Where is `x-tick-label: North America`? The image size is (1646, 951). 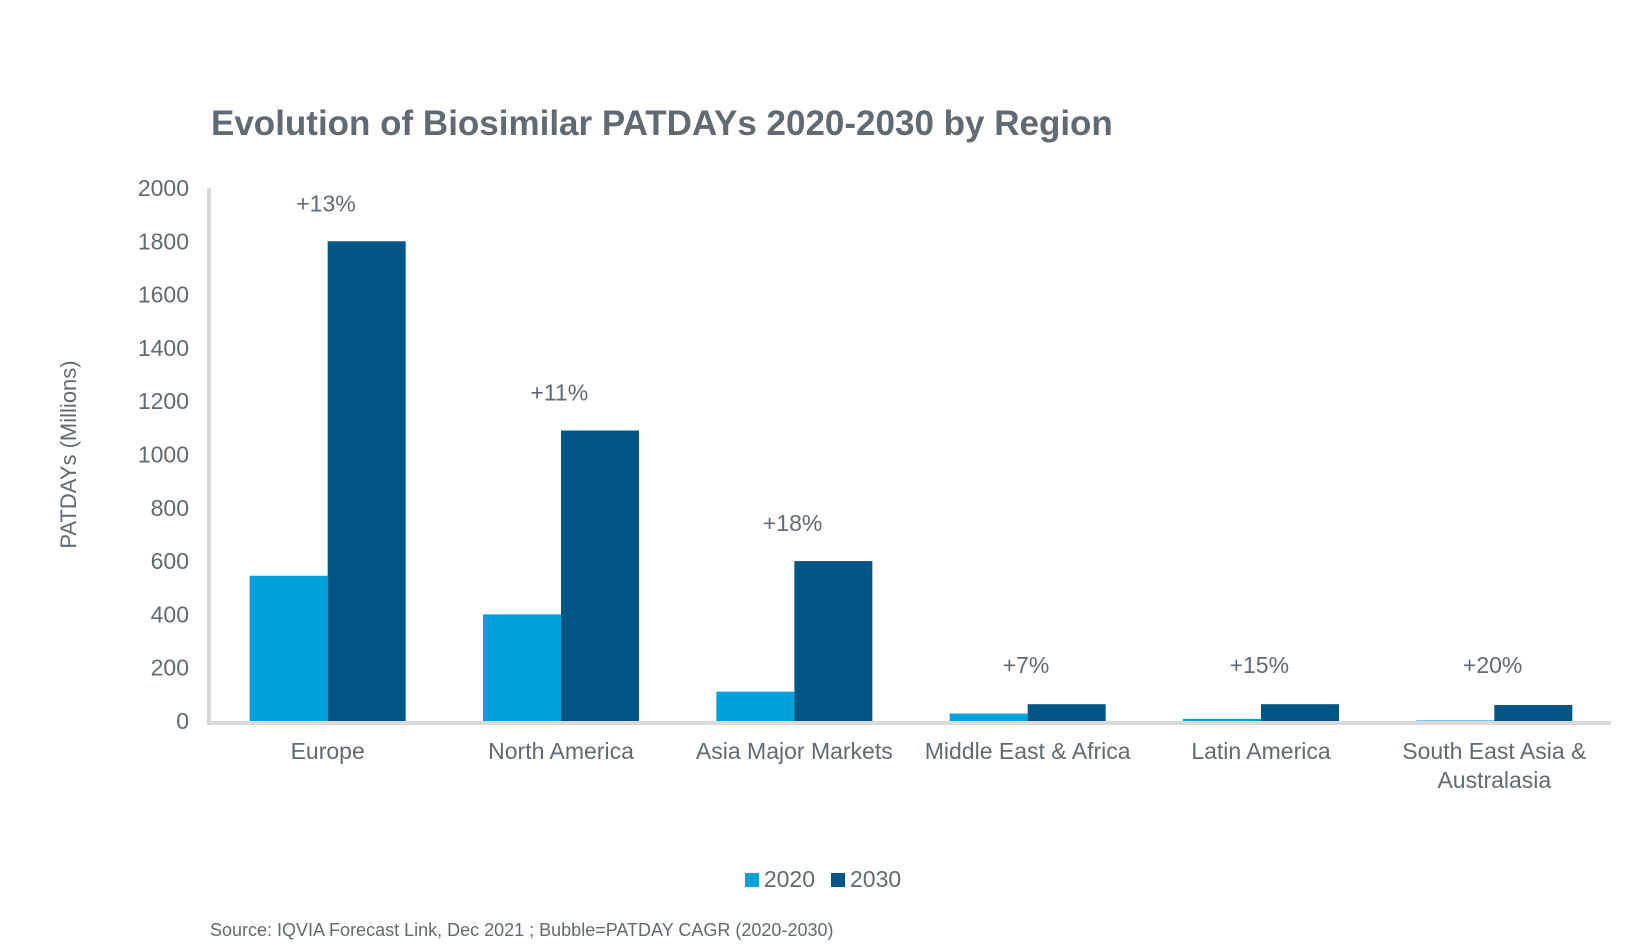 x-tick-label: North America is located at coordinates (561, 751).